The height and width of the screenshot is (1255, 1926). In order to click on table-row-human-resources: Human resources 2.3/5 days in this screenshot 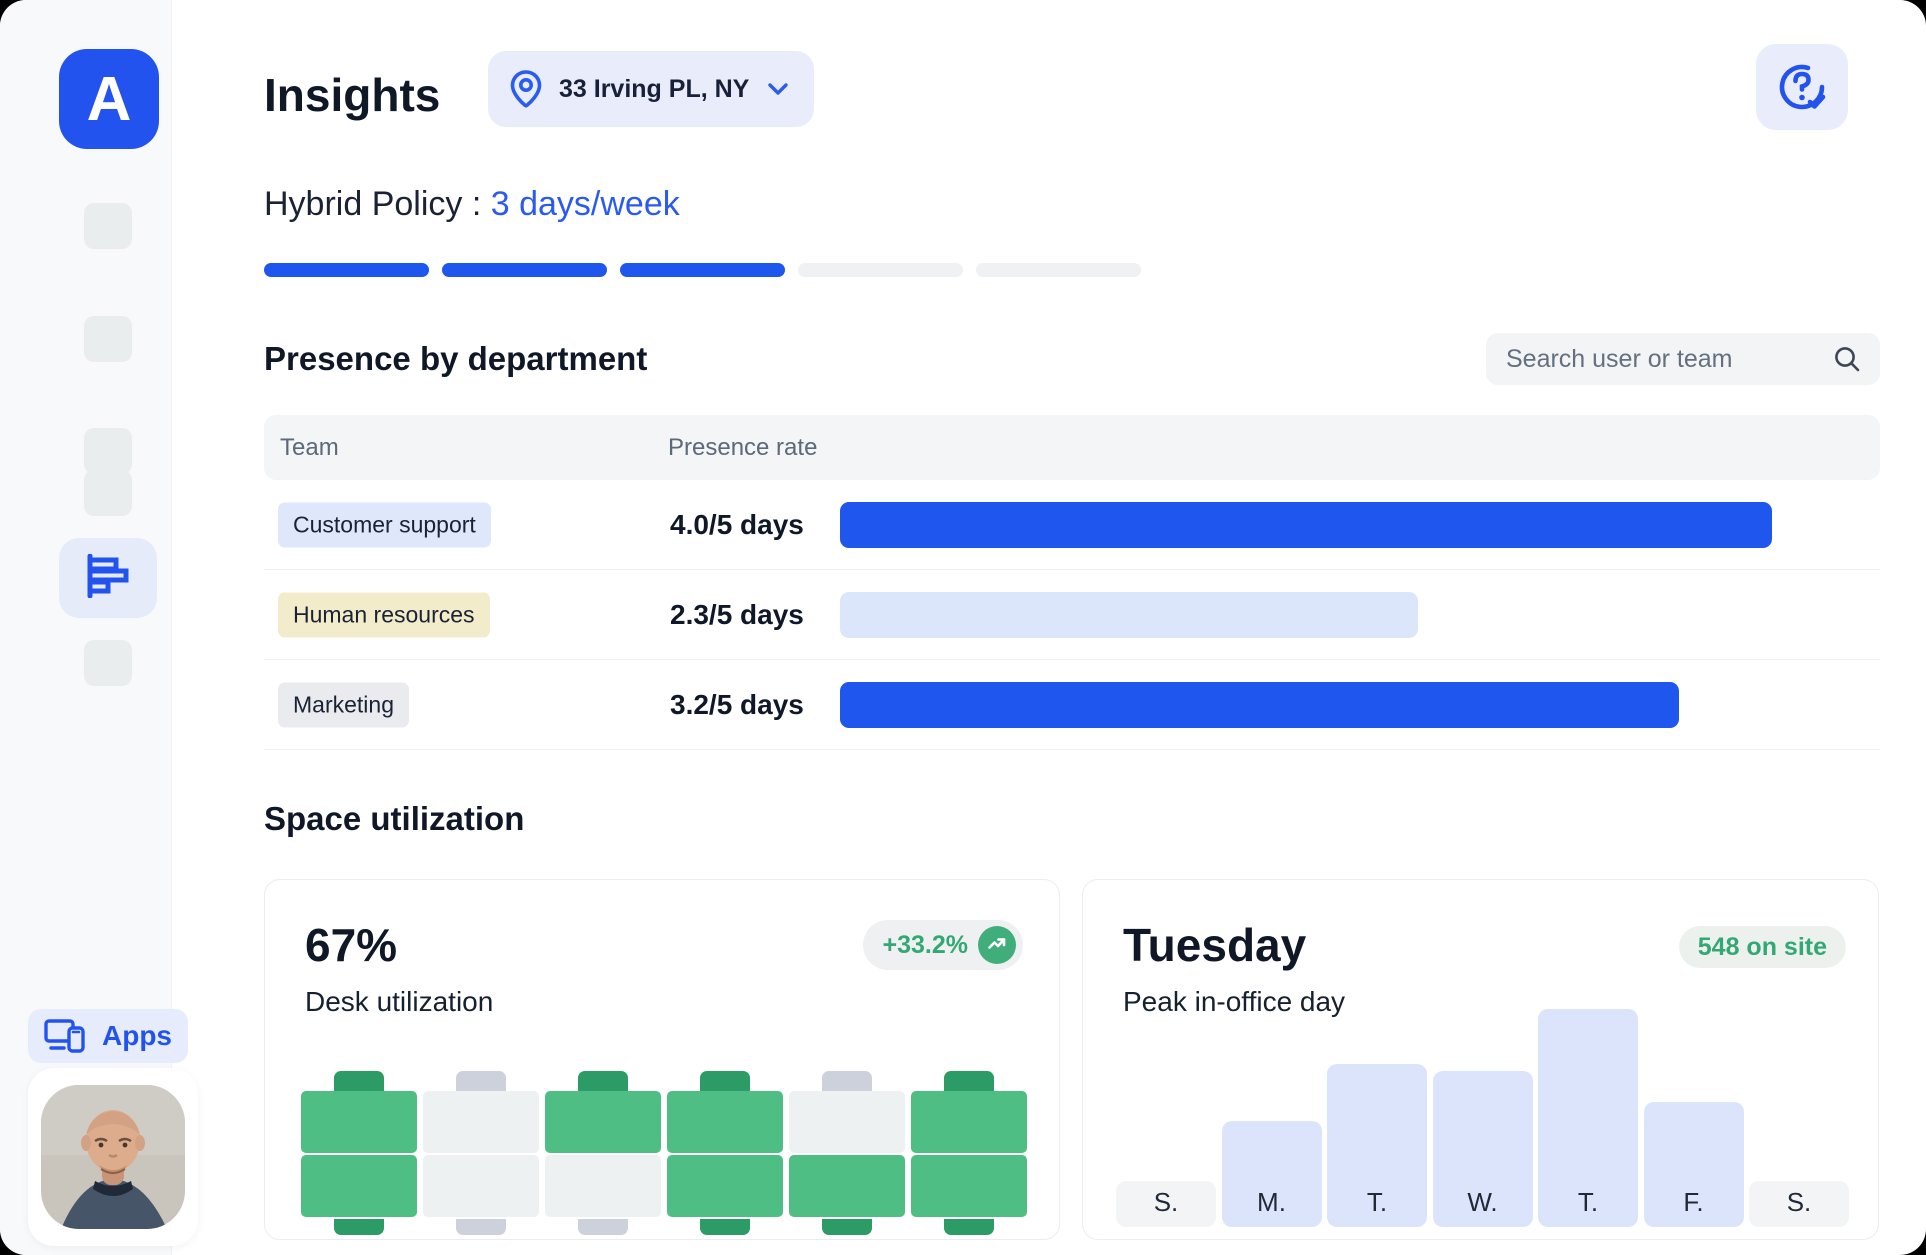, I will do `click(1072, 615)`.